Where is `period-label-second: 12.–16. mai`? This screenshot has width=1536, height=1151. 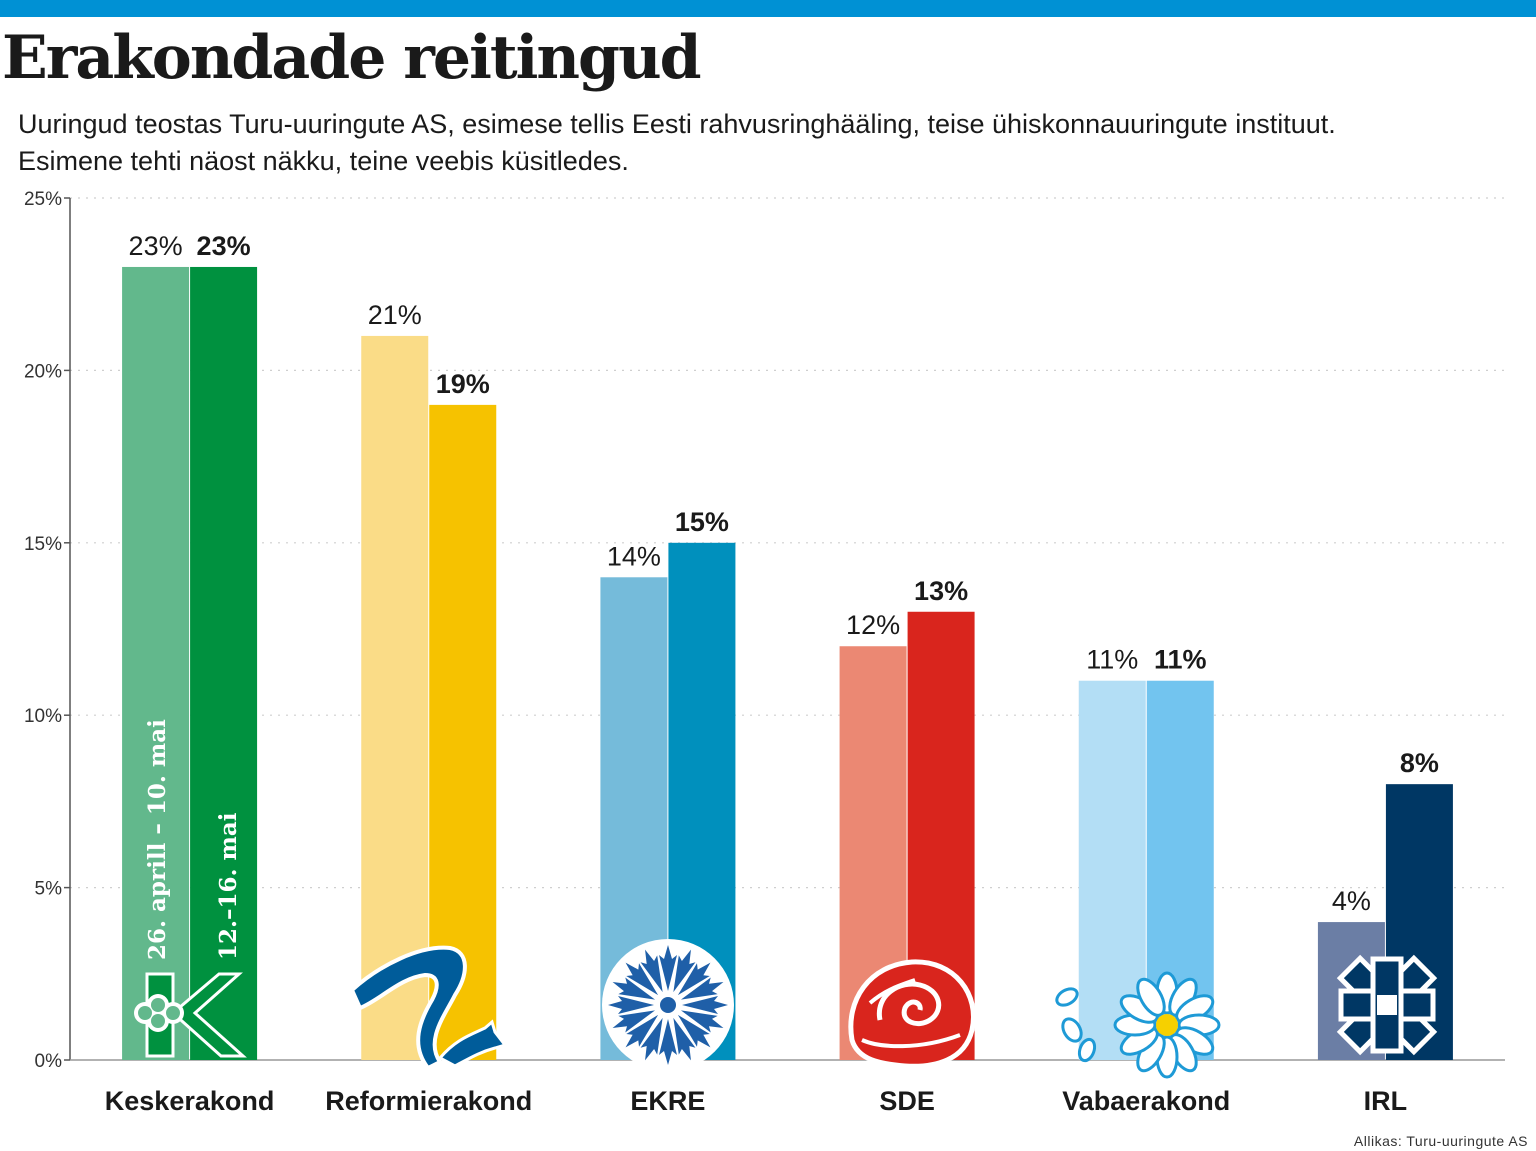
period-label-second: 12.–16. mai is located at coordinates (228, 886).